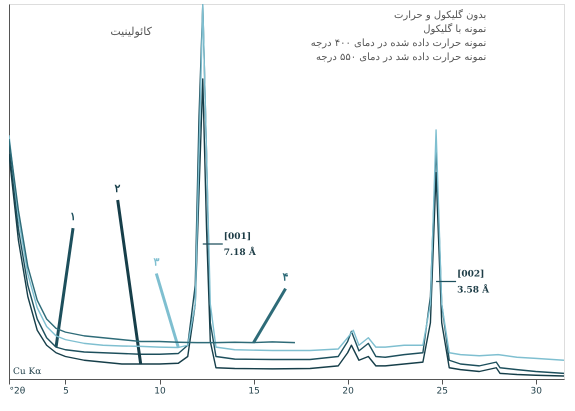  What do you see at coordinates (285, 277) in the screenshot?
I see `text: ۴` at bounding box center [285, 277].